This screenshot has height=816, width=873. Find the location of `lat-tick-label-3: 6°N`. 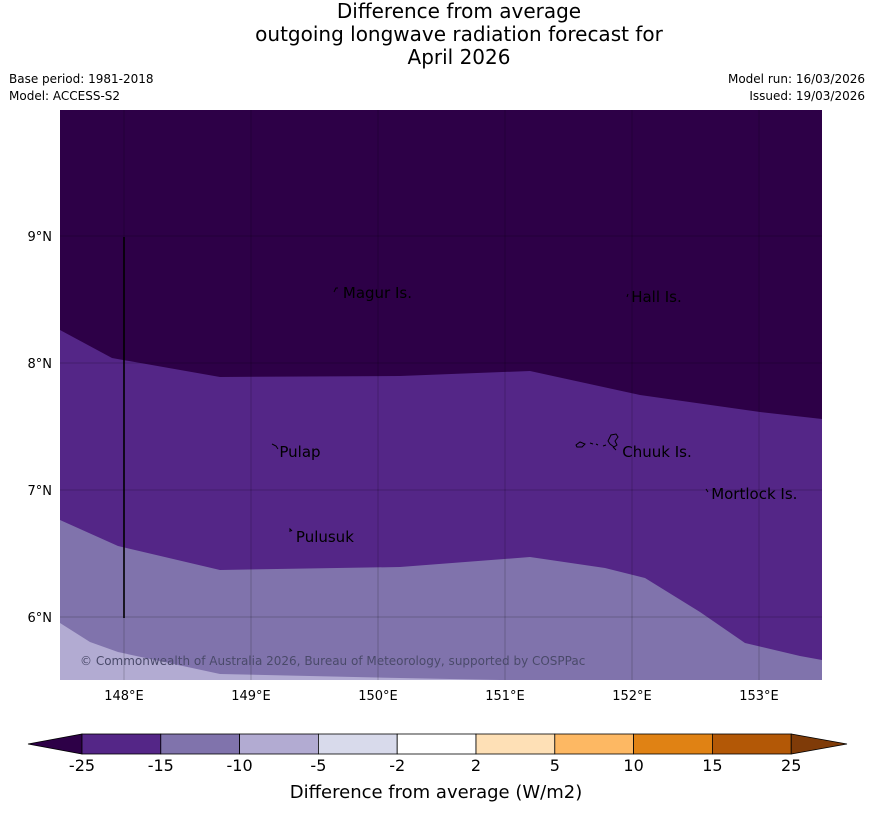

lat-tick-label-3: 6°N is located at coordinates (40, 618).